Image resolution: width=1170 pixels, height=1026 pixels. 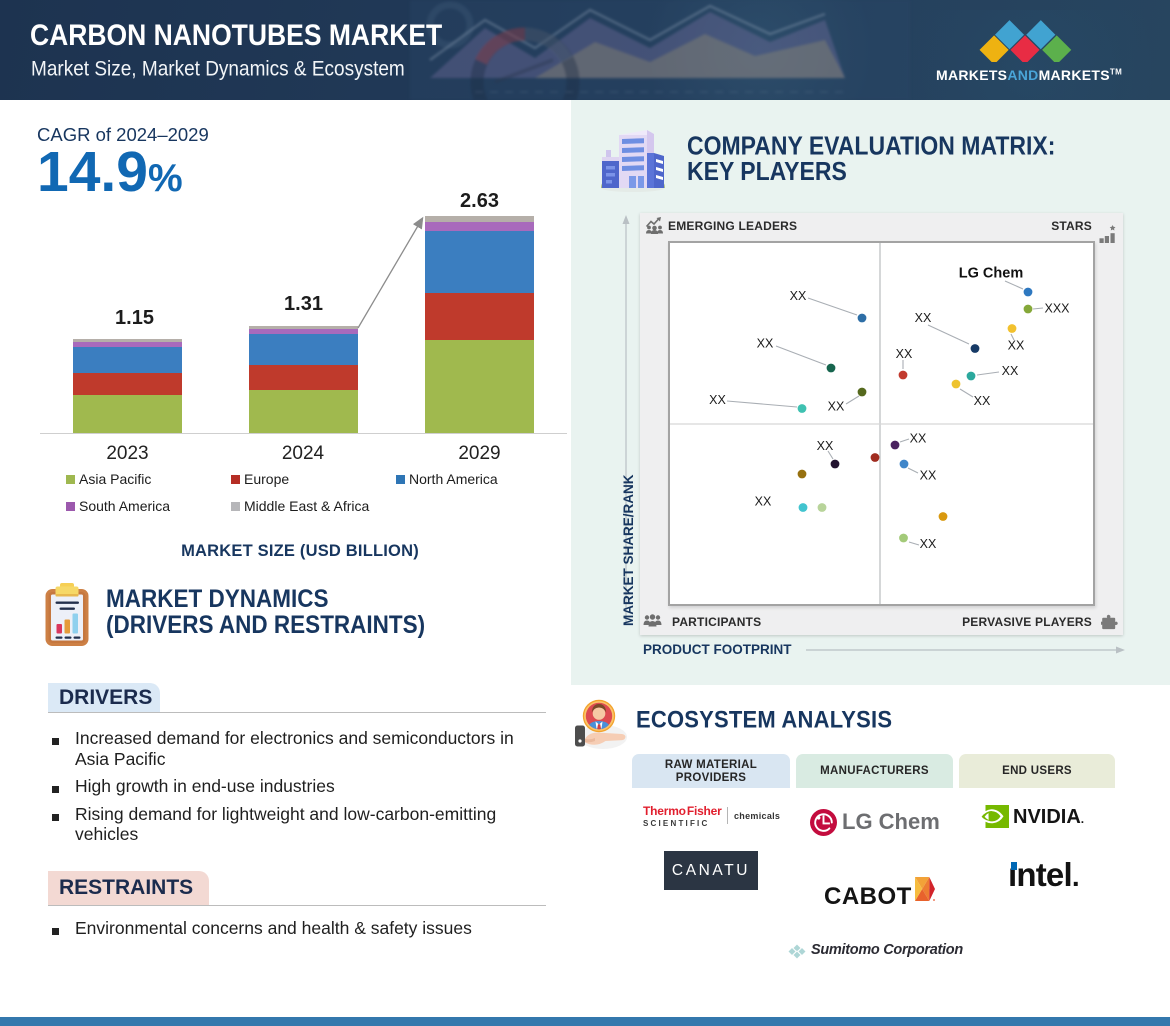 What do you see at coordinates (991, 274) in the screenshot?
I see `svg-text: LG Chem` at bounding box center [991, 274].